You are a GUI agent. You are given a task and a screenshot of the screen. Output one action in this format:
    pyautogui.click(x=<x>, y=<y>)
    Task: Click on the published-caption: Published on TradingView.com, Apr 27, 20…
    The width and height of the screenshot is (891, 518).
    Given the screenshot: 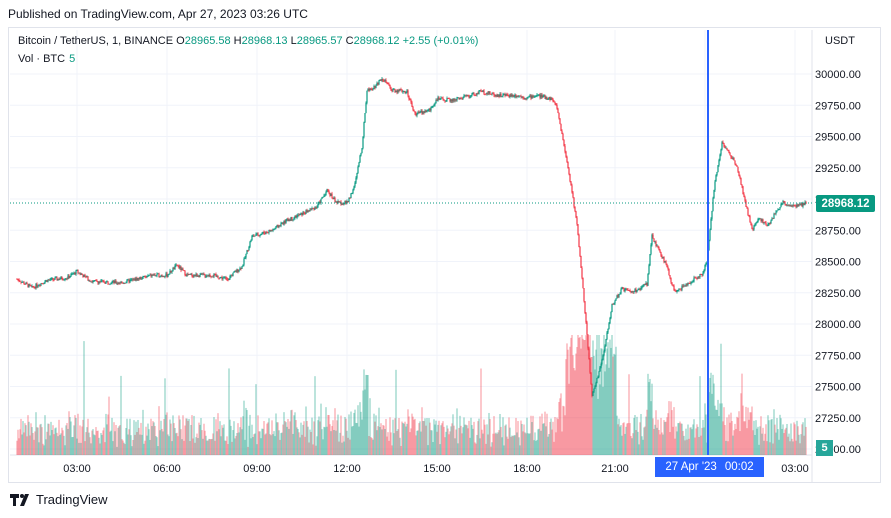 What is the action you would take?
    pyautogui.click(x=158, y=14)
    